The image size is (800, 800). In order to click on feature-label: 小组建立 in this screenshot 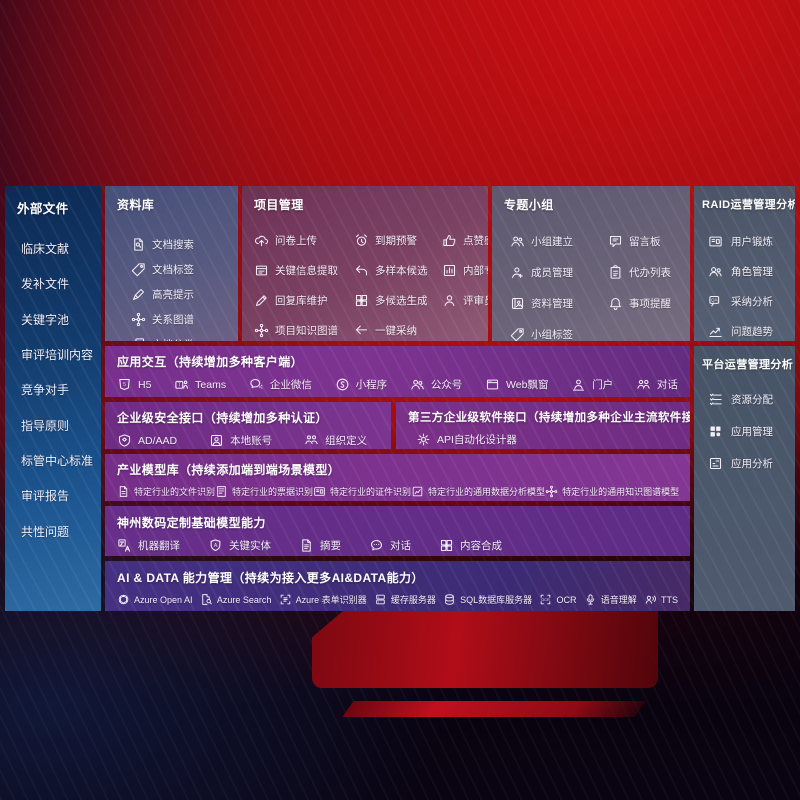, I will do `click(552, 242)`.